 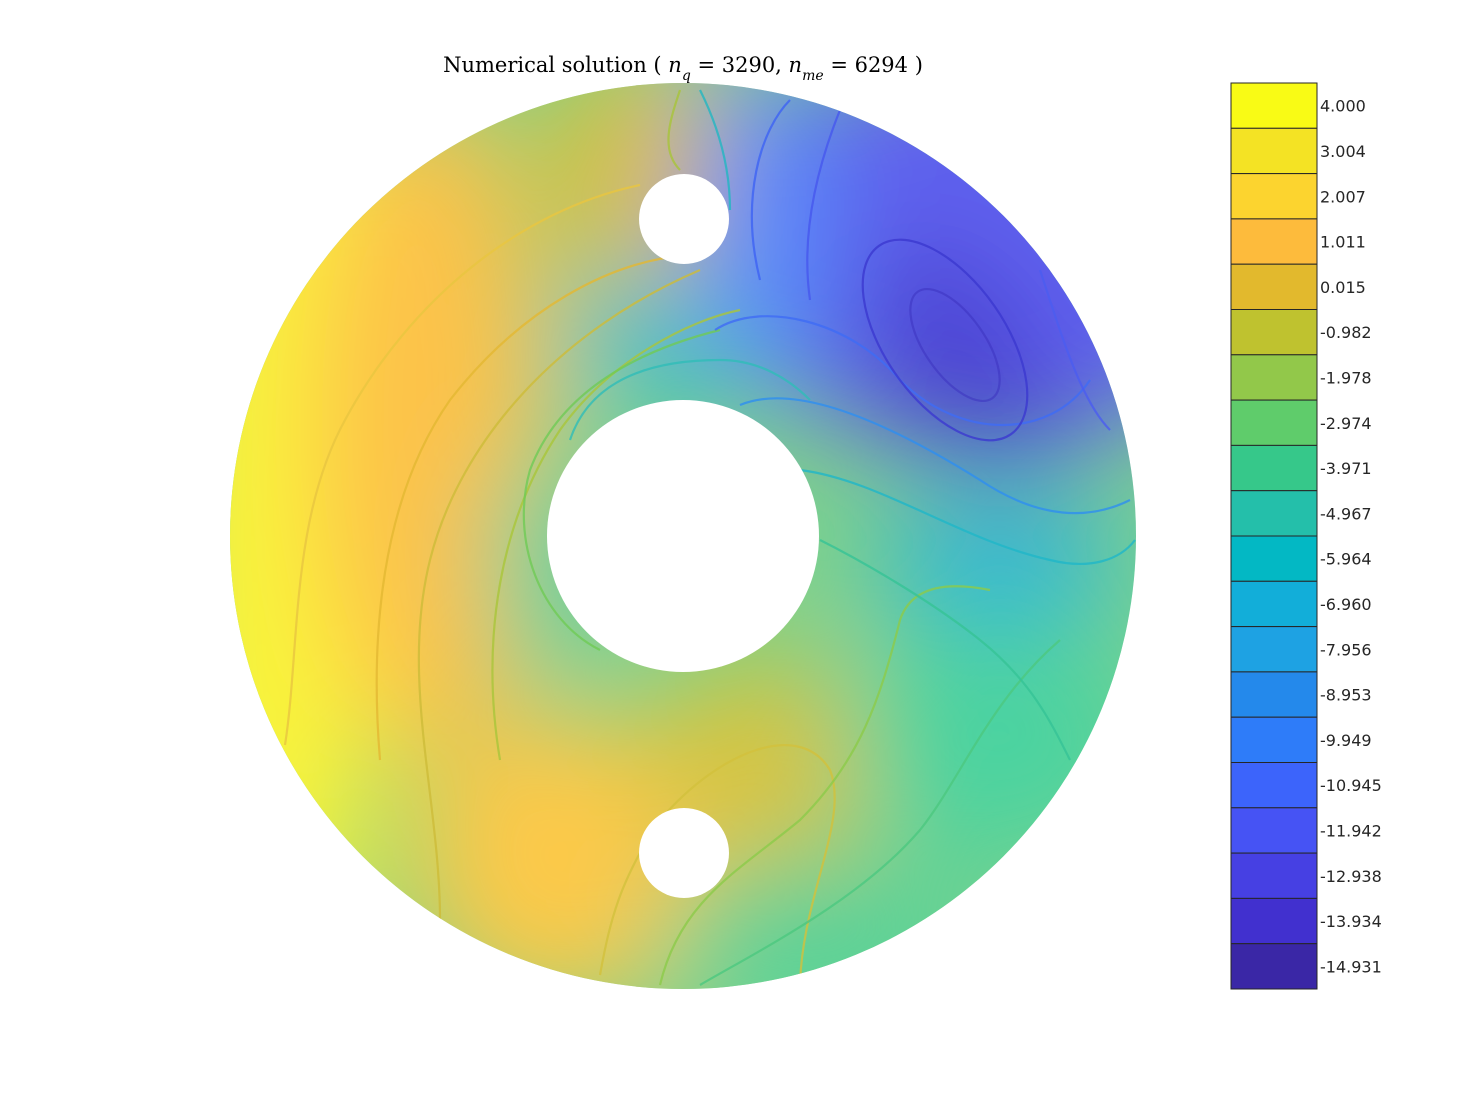 What do you see at coordinates (1346, 513) in the screenshot?
I see `colorbar-tick-label: -4.967` at bounding box center [1346, 513].